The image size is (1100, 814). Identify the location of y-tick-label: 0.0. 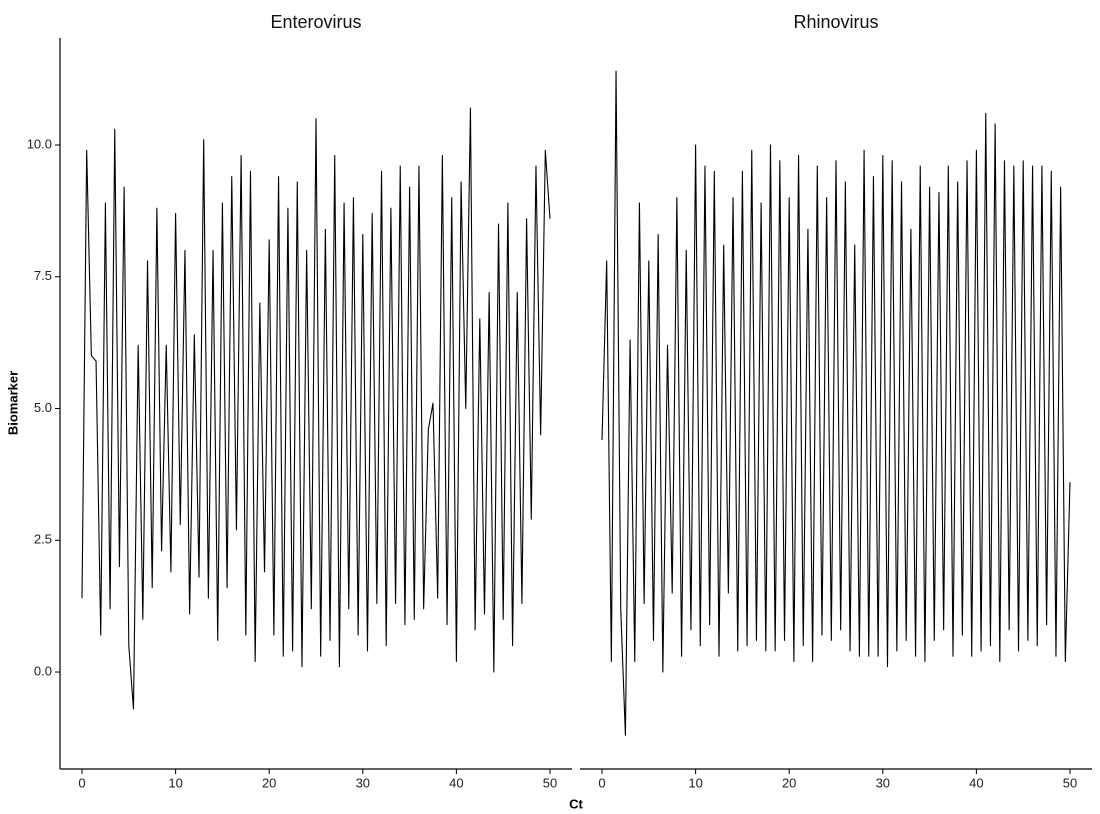
(43, 670).